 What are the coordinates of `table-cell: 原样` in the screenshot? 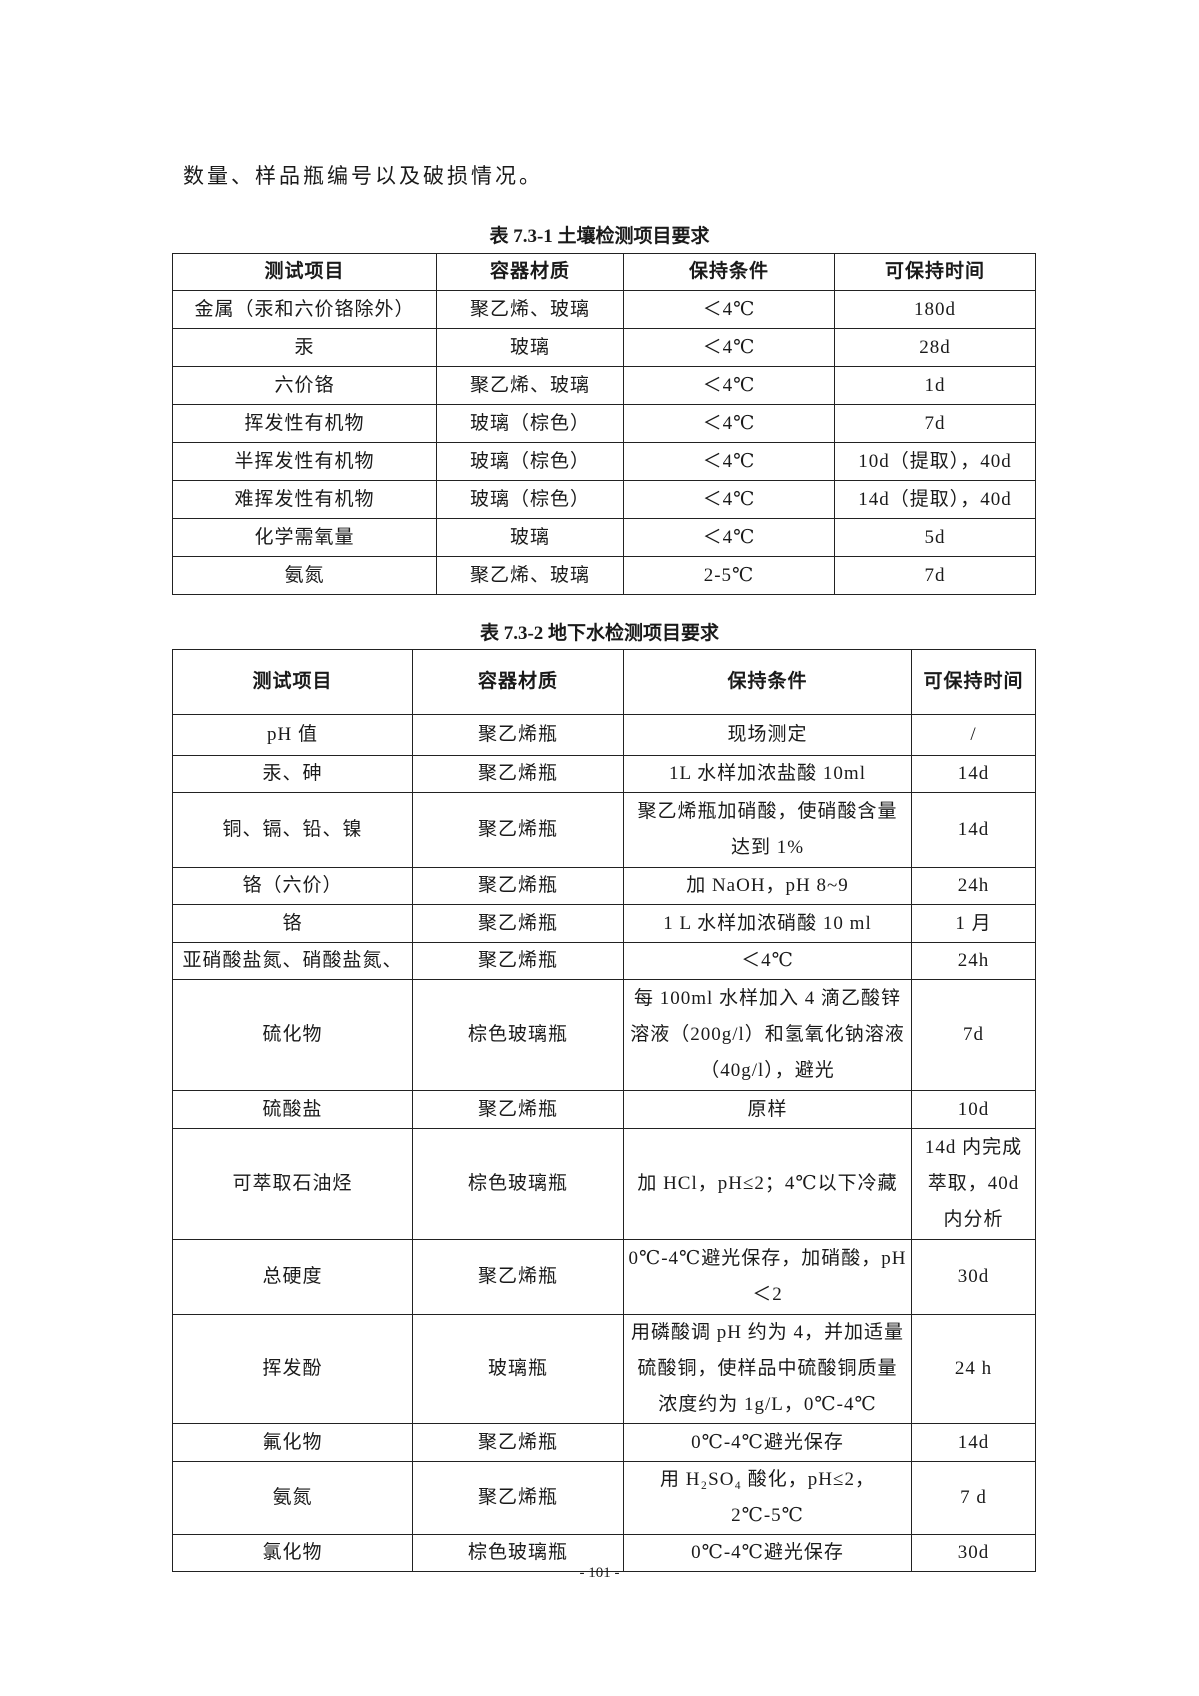 It's located at (767, 1109).